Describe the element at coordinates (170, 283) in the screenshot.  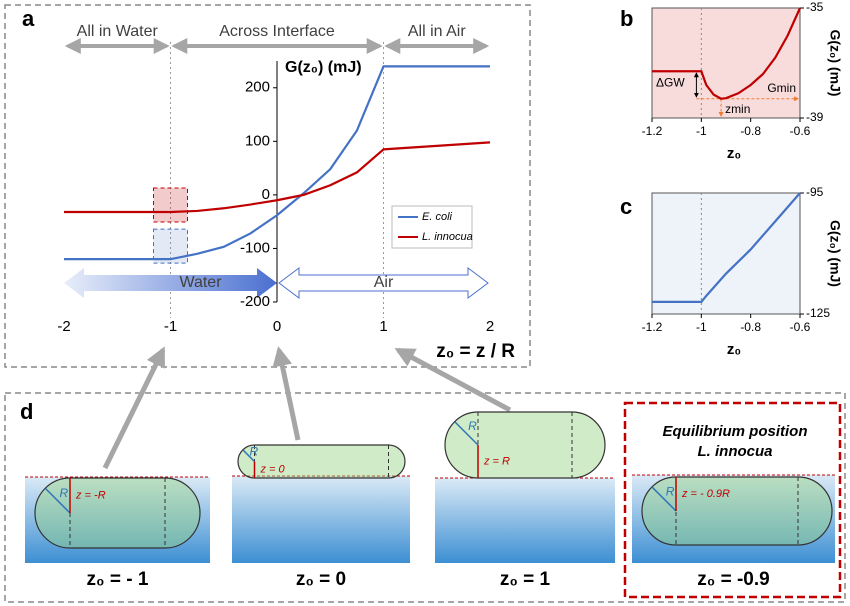
I see `water-arrow` at that location.